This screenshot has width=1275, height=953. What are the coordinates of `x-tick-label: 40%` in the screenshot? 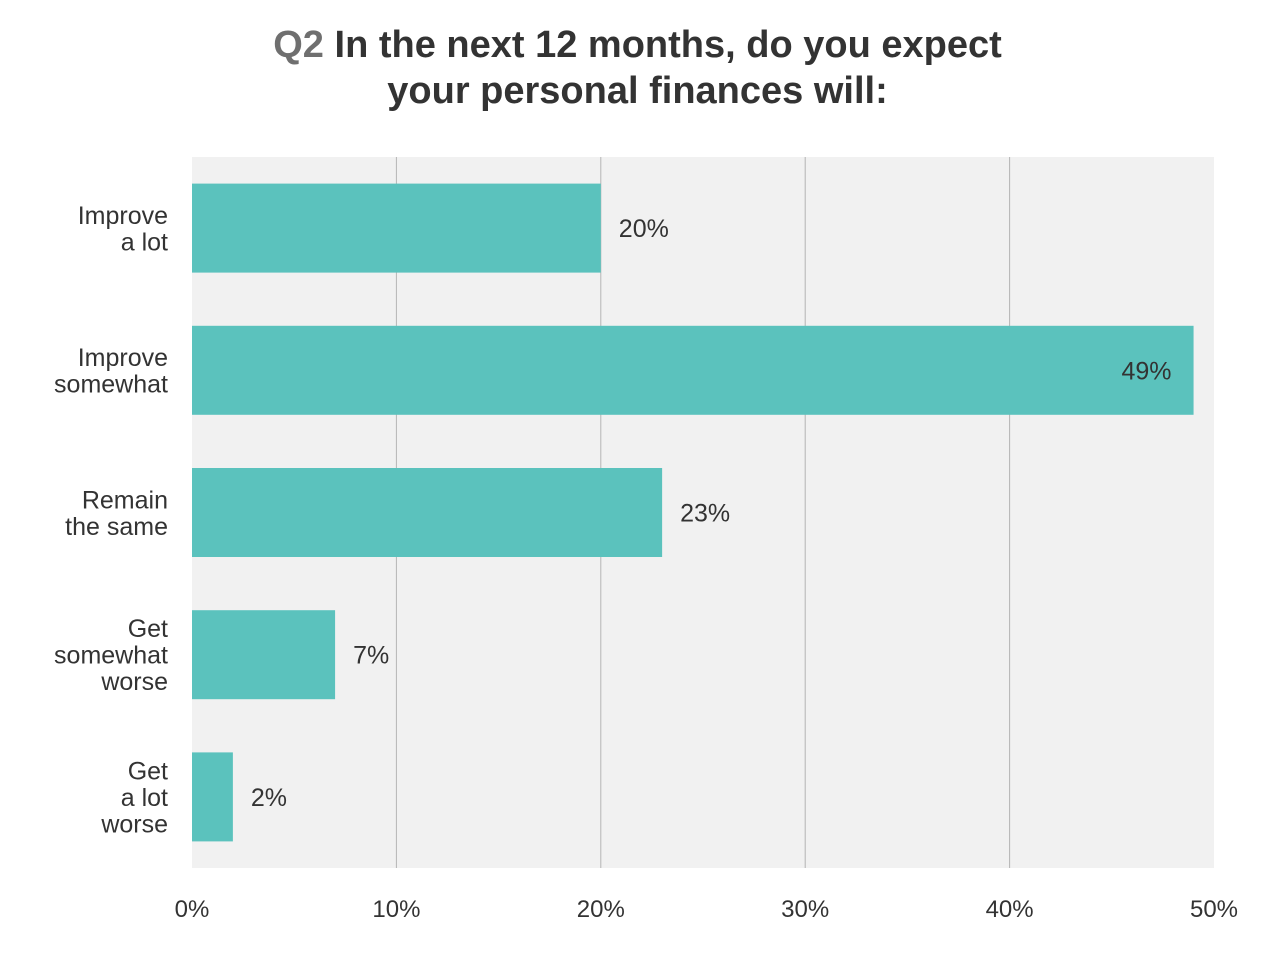 It's located at (1010, 909).